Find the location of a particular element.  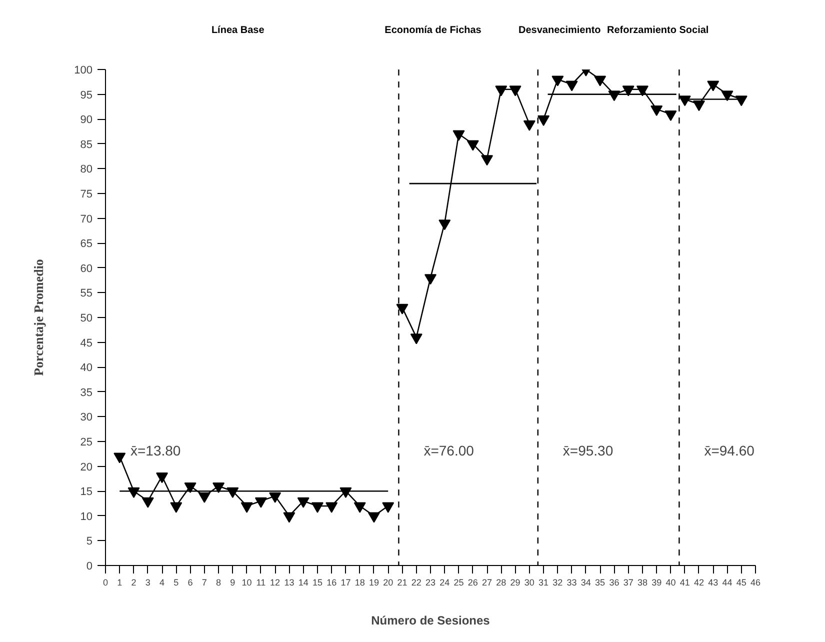

x-axis-title: Número de Sesiones is located at coordinates (430, 621).